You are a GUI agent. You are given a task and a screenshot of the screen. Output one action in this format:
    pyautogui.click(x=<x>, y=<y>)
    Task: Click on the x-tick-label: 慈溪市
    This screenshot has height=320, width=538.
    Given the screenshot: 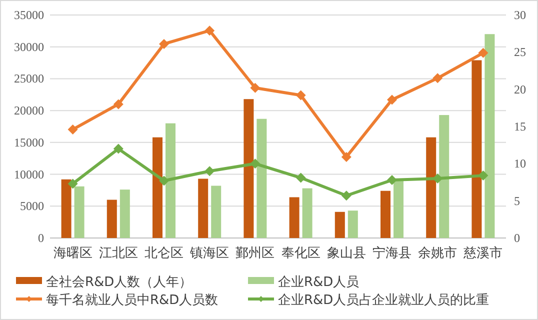 What is the action you would take?
    pyautogui.click(x=482, y=253)
    